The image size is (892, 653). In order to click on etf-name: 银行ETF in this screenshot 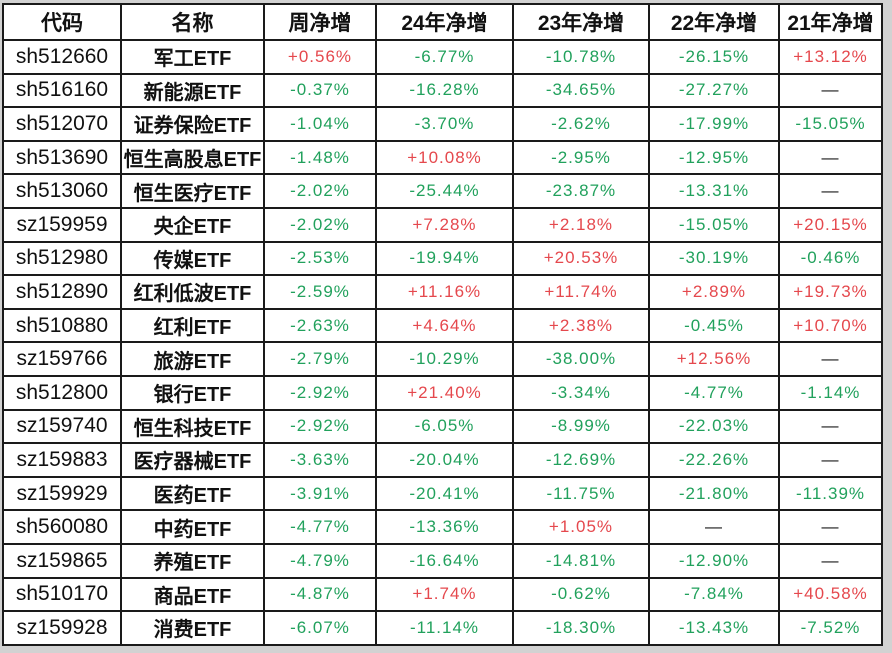, I will do `click(192, 392)`.